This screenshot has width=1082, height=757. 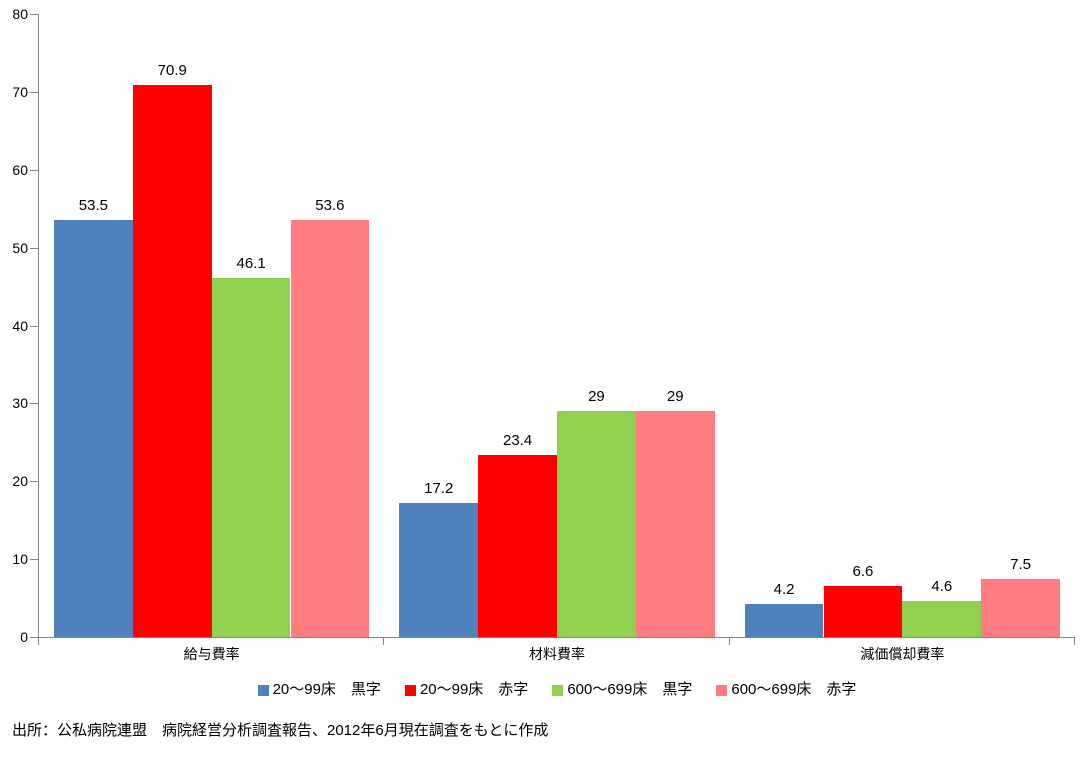 What do you see at coordinates (24, 637) in the screenshot?
I see `y-axis-label: 0` at bounding box center [24, 637].